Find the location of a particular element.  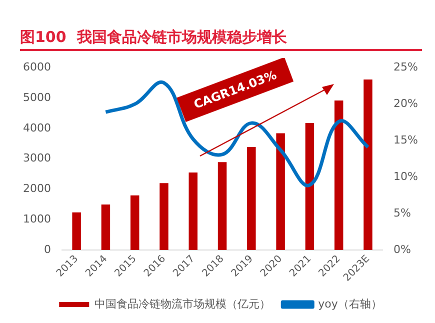

y2-tick-label: 25% is located at coordinates (406, 67).